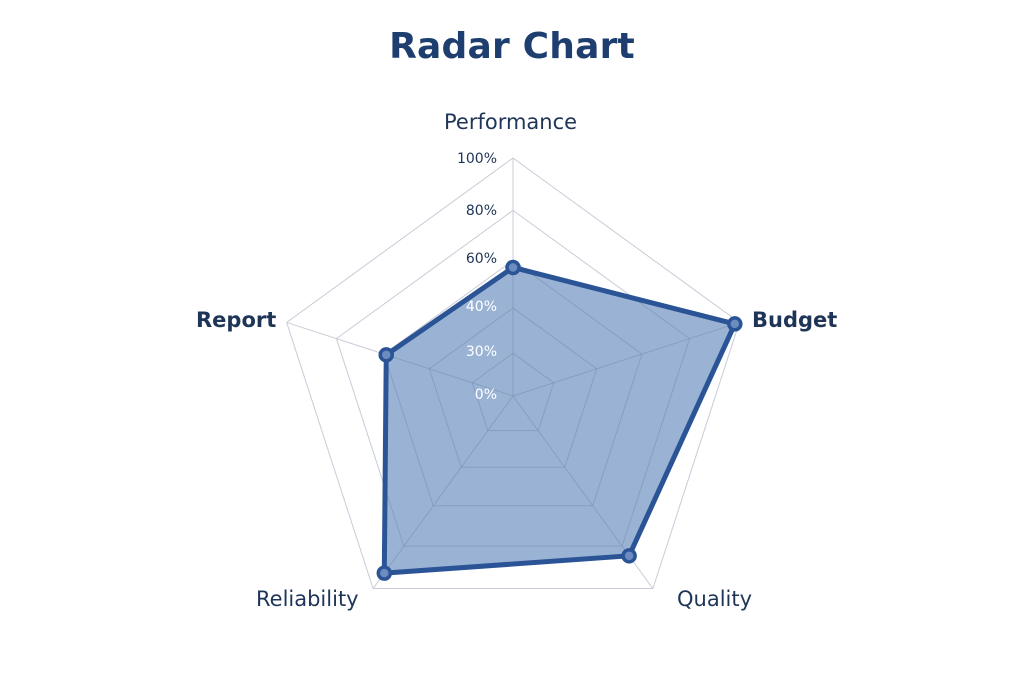  Describe the element at coordinates (386, 355) in the screenshot. I see `data-point-report` at that location.